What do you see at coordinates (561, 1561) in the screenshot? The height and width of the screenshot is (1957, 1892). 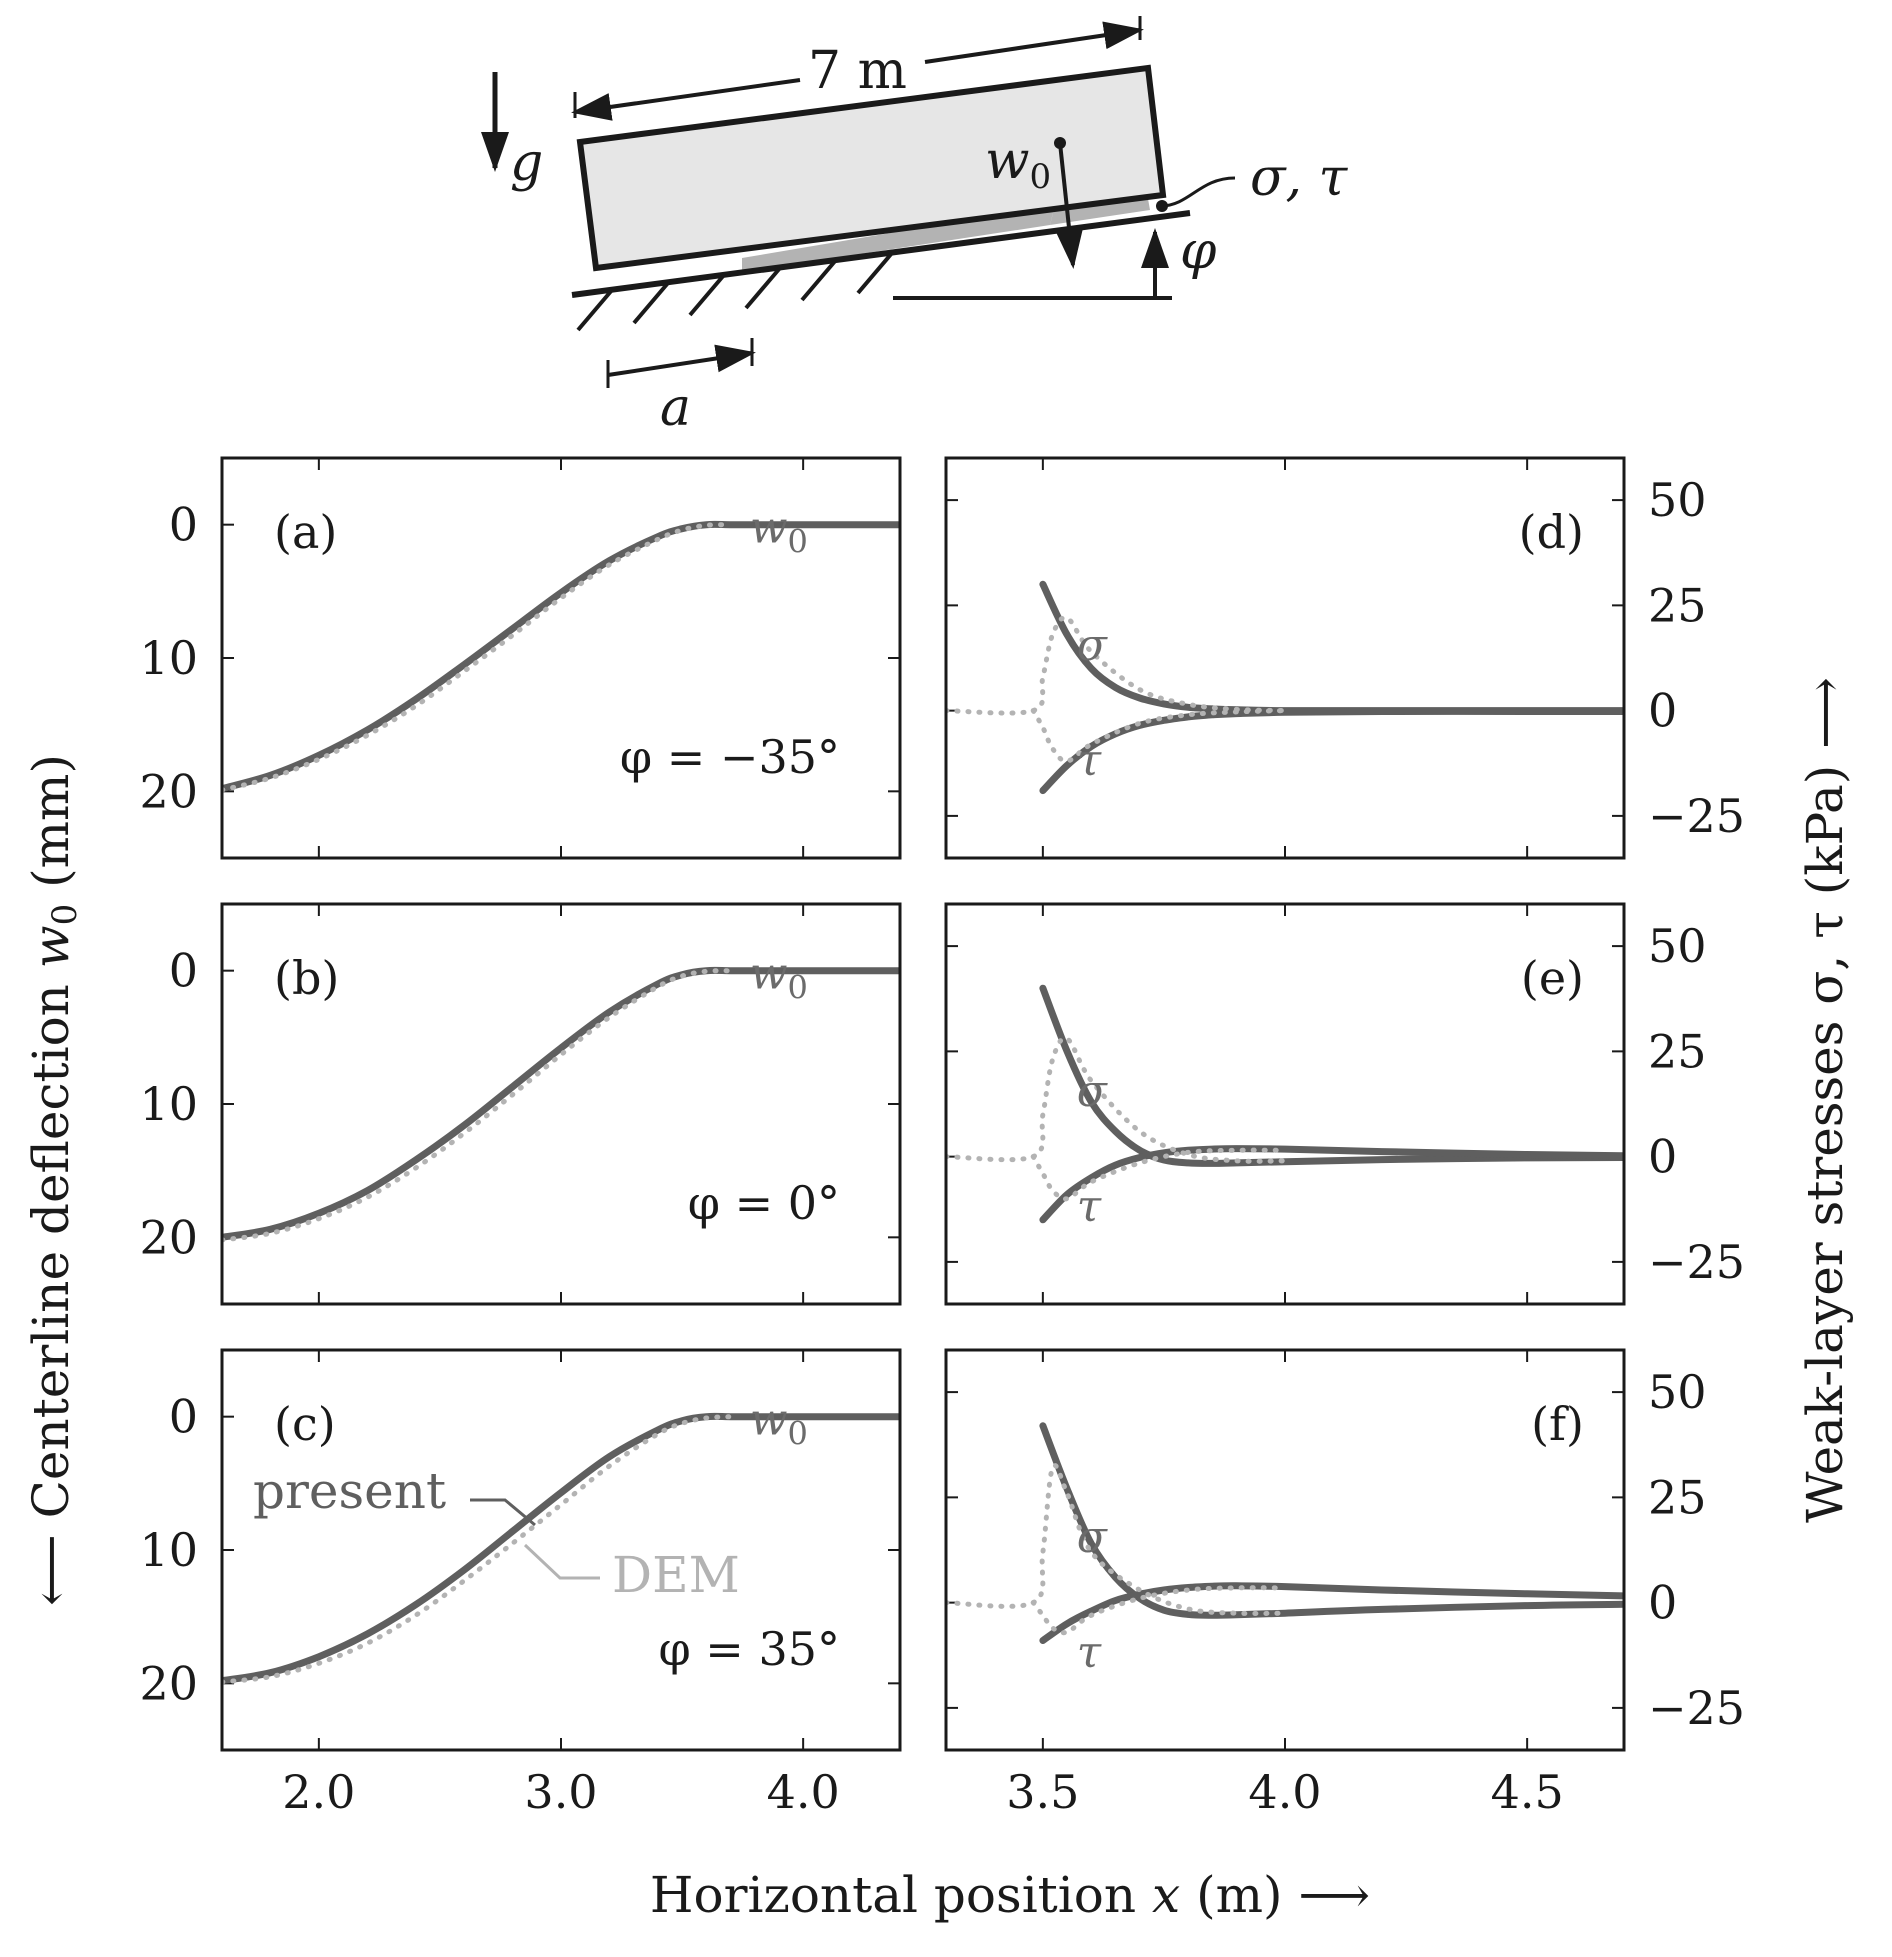 I see `legend-dem-leader` at bounding box center [561, 1561].